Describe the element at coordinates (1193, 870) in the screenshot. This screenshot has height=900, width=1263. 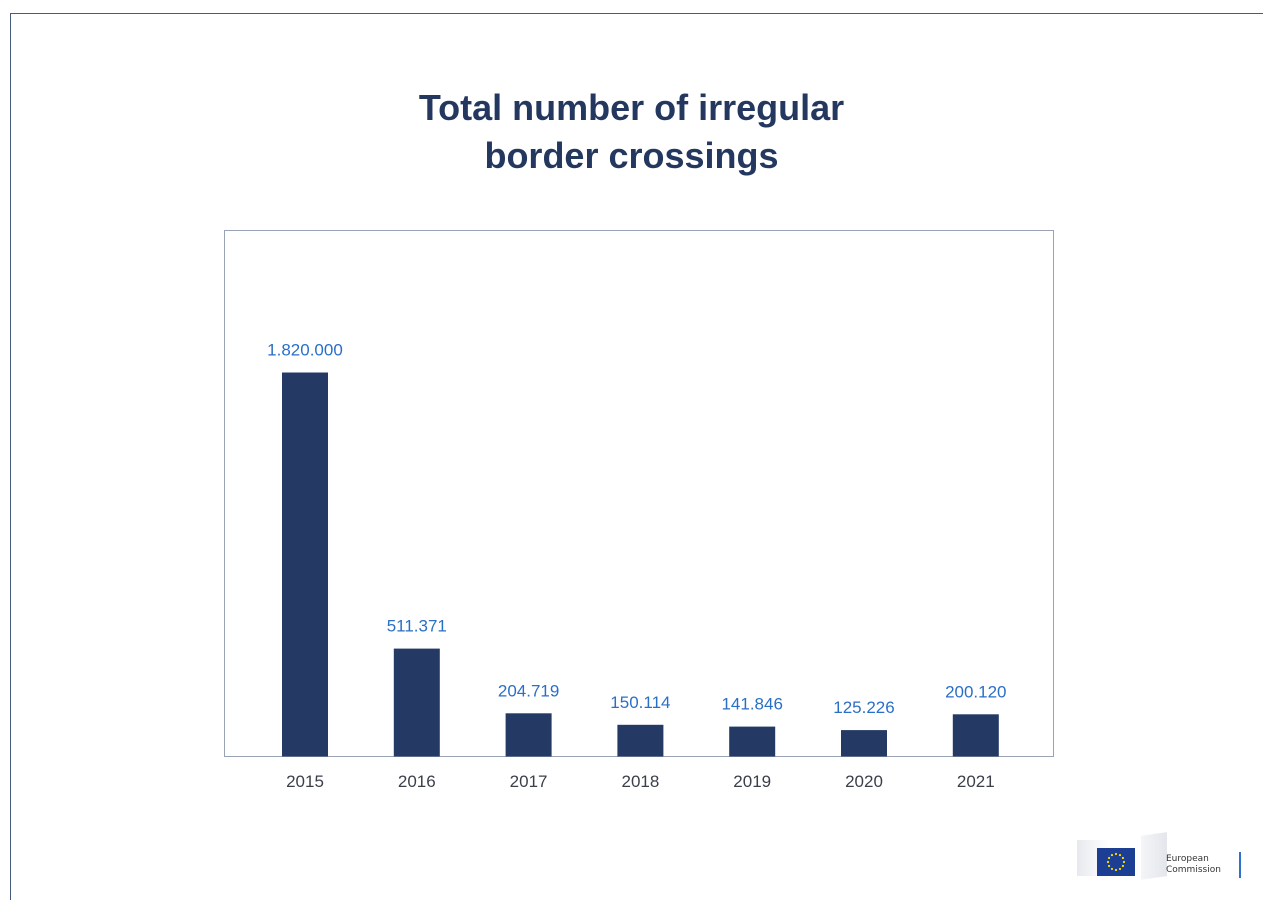
I see `logo-text-line-2: Commission` at that location.